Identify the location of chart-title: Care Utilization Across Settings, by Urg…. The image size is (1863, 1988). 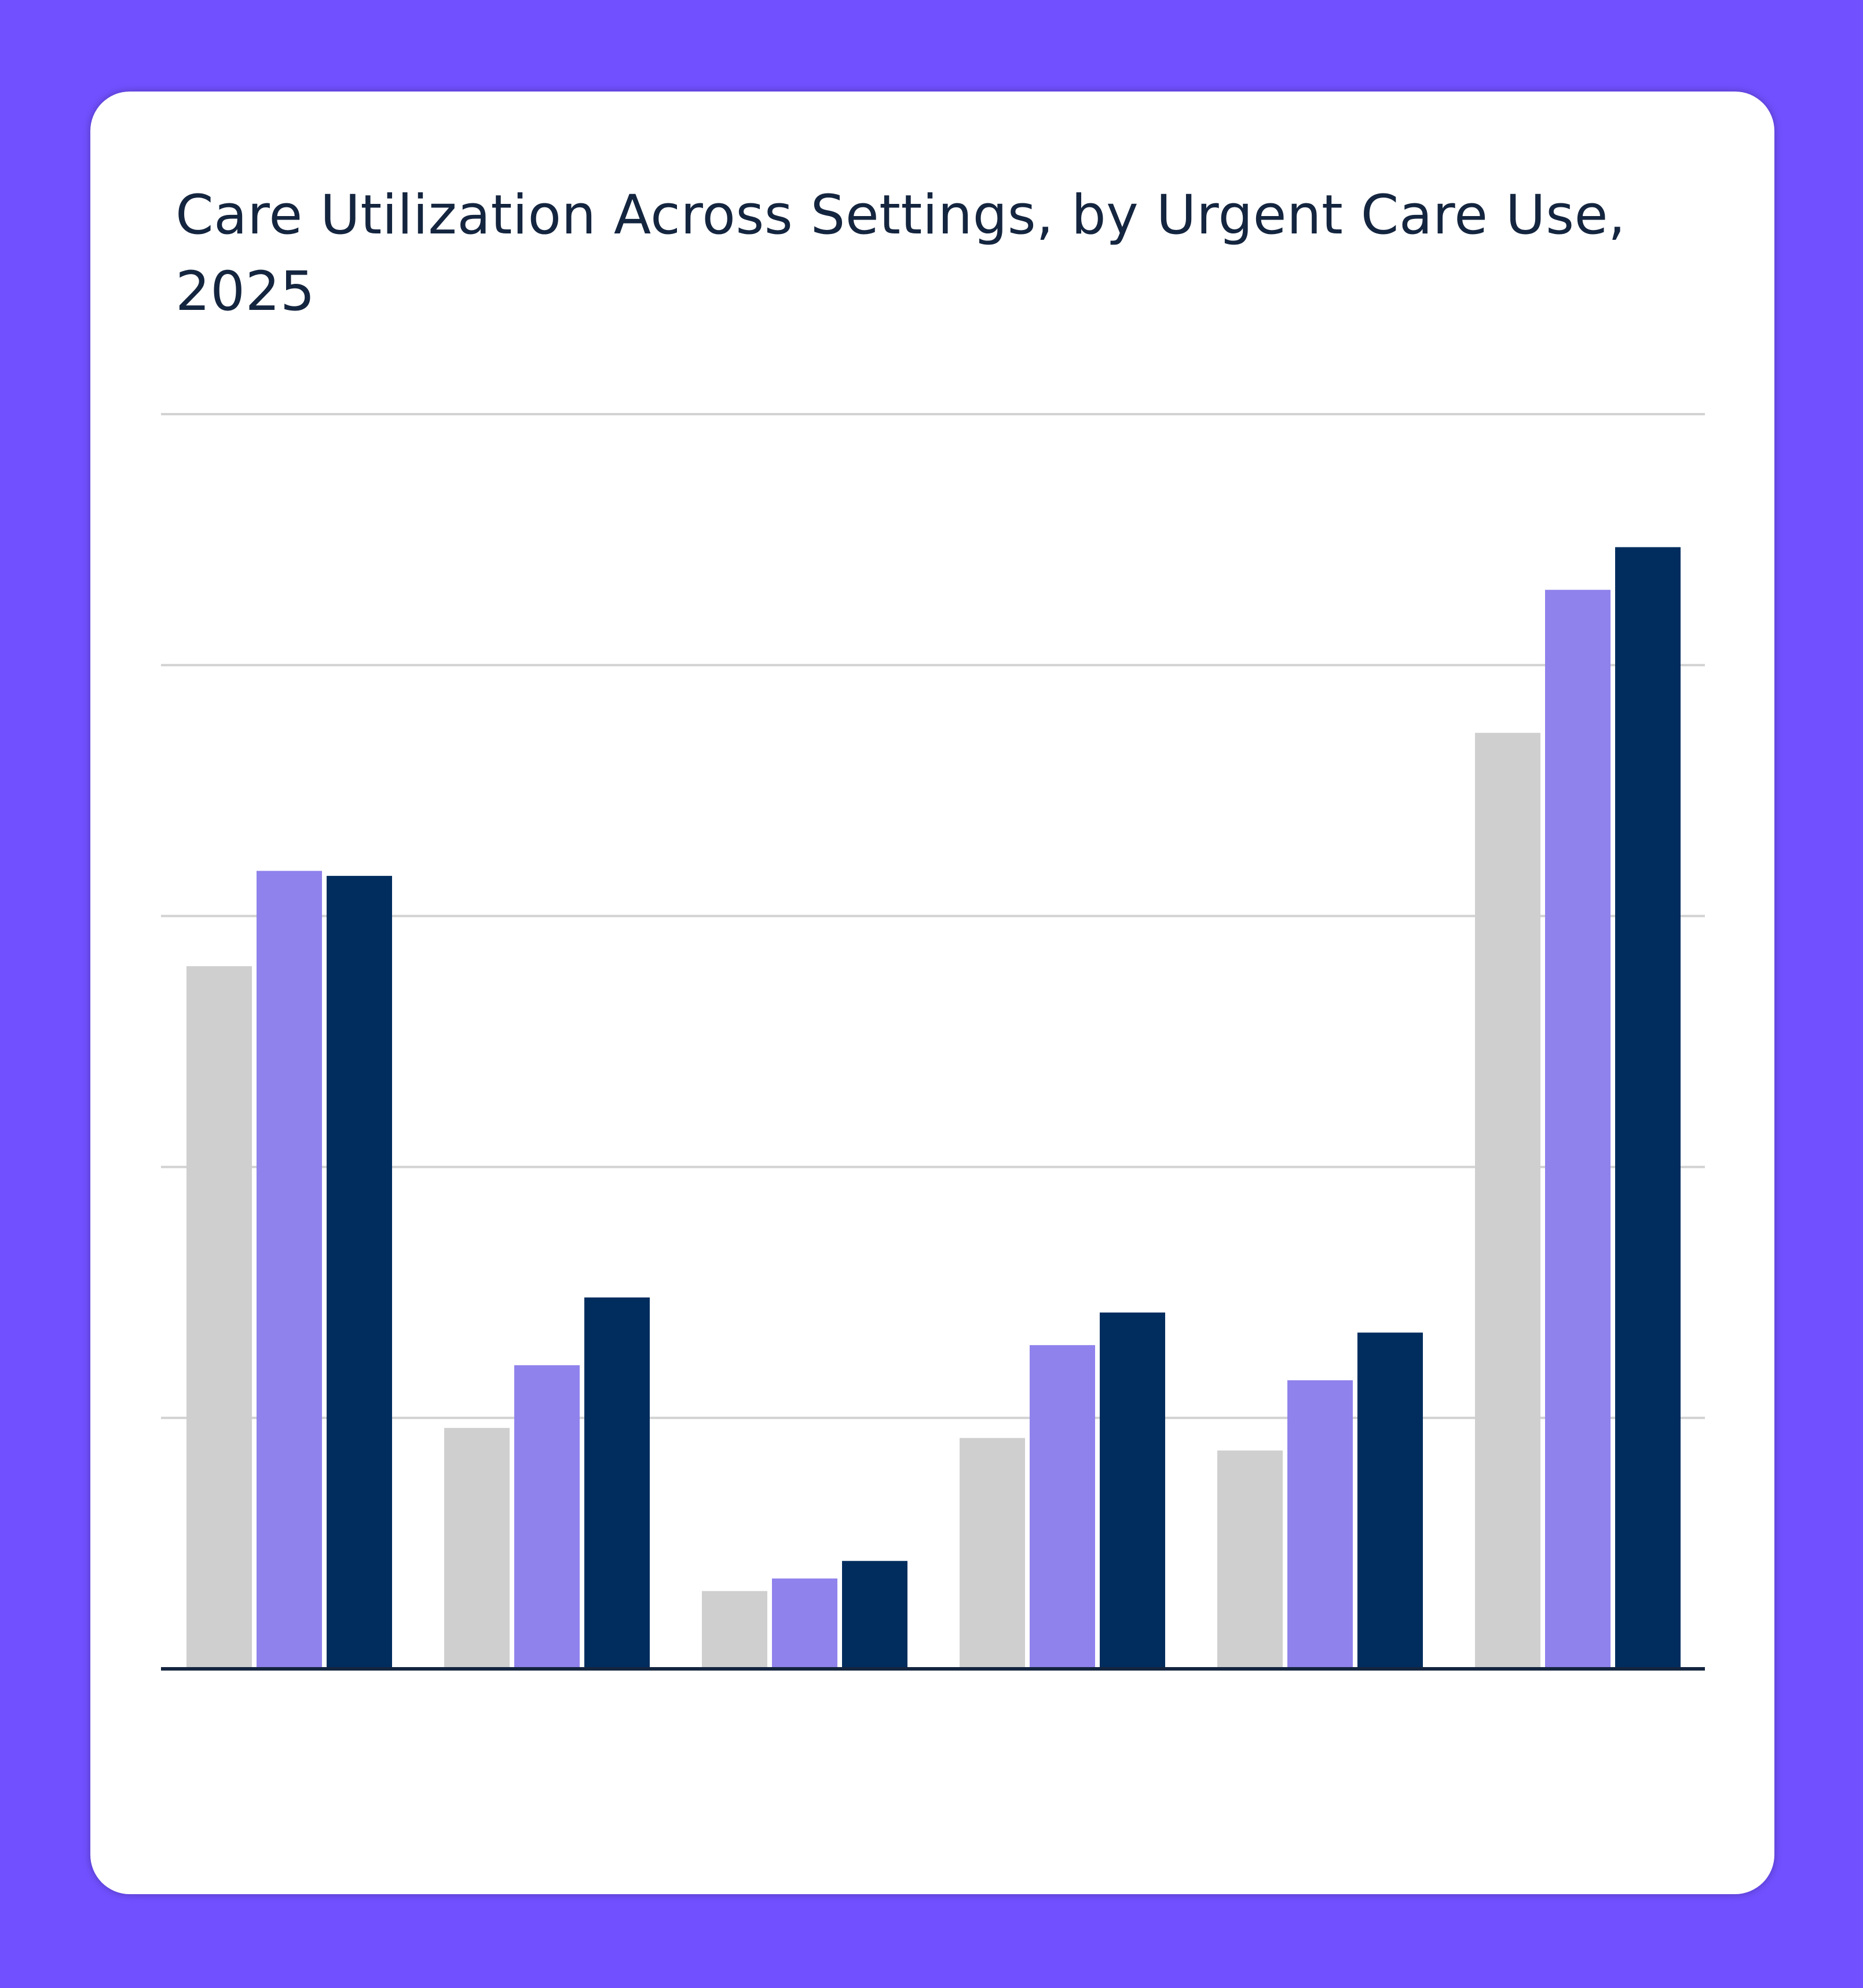
(900, 253).